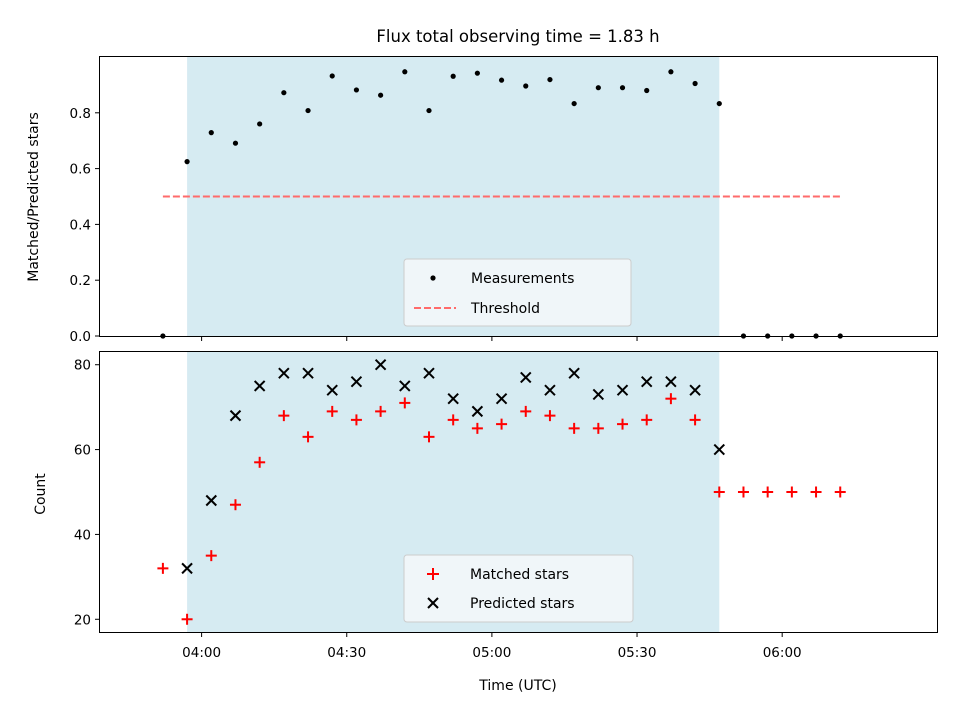 Image resolution: width=960 pixels, height=720 pixels. What do you see at coordinates (34, 197) in the screenshot?
I see `top-y-axis-label: Matched/Predicted stars` at bounding box center [34, 197].